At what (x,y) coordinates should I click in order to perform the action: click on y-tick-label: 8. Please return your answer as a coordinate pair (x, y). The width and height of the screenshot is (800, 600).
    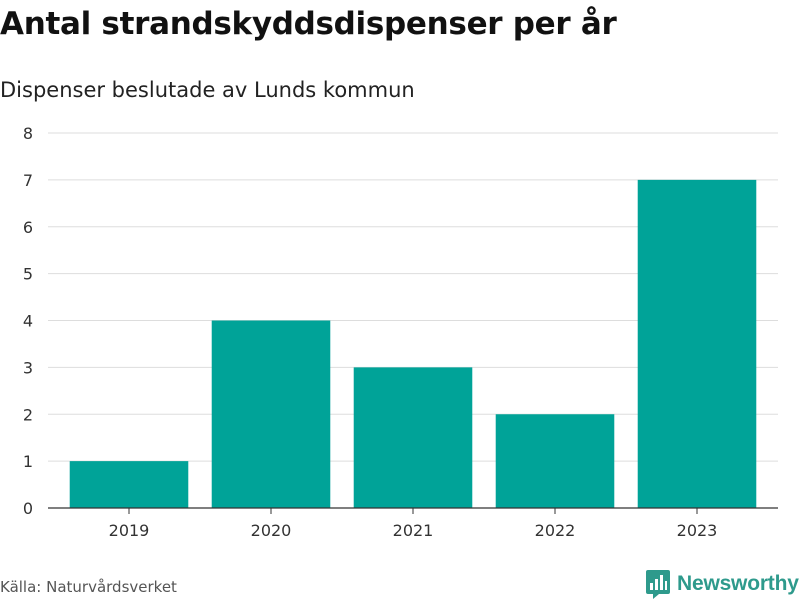
    Looking at the image, I should click on (28, 133).